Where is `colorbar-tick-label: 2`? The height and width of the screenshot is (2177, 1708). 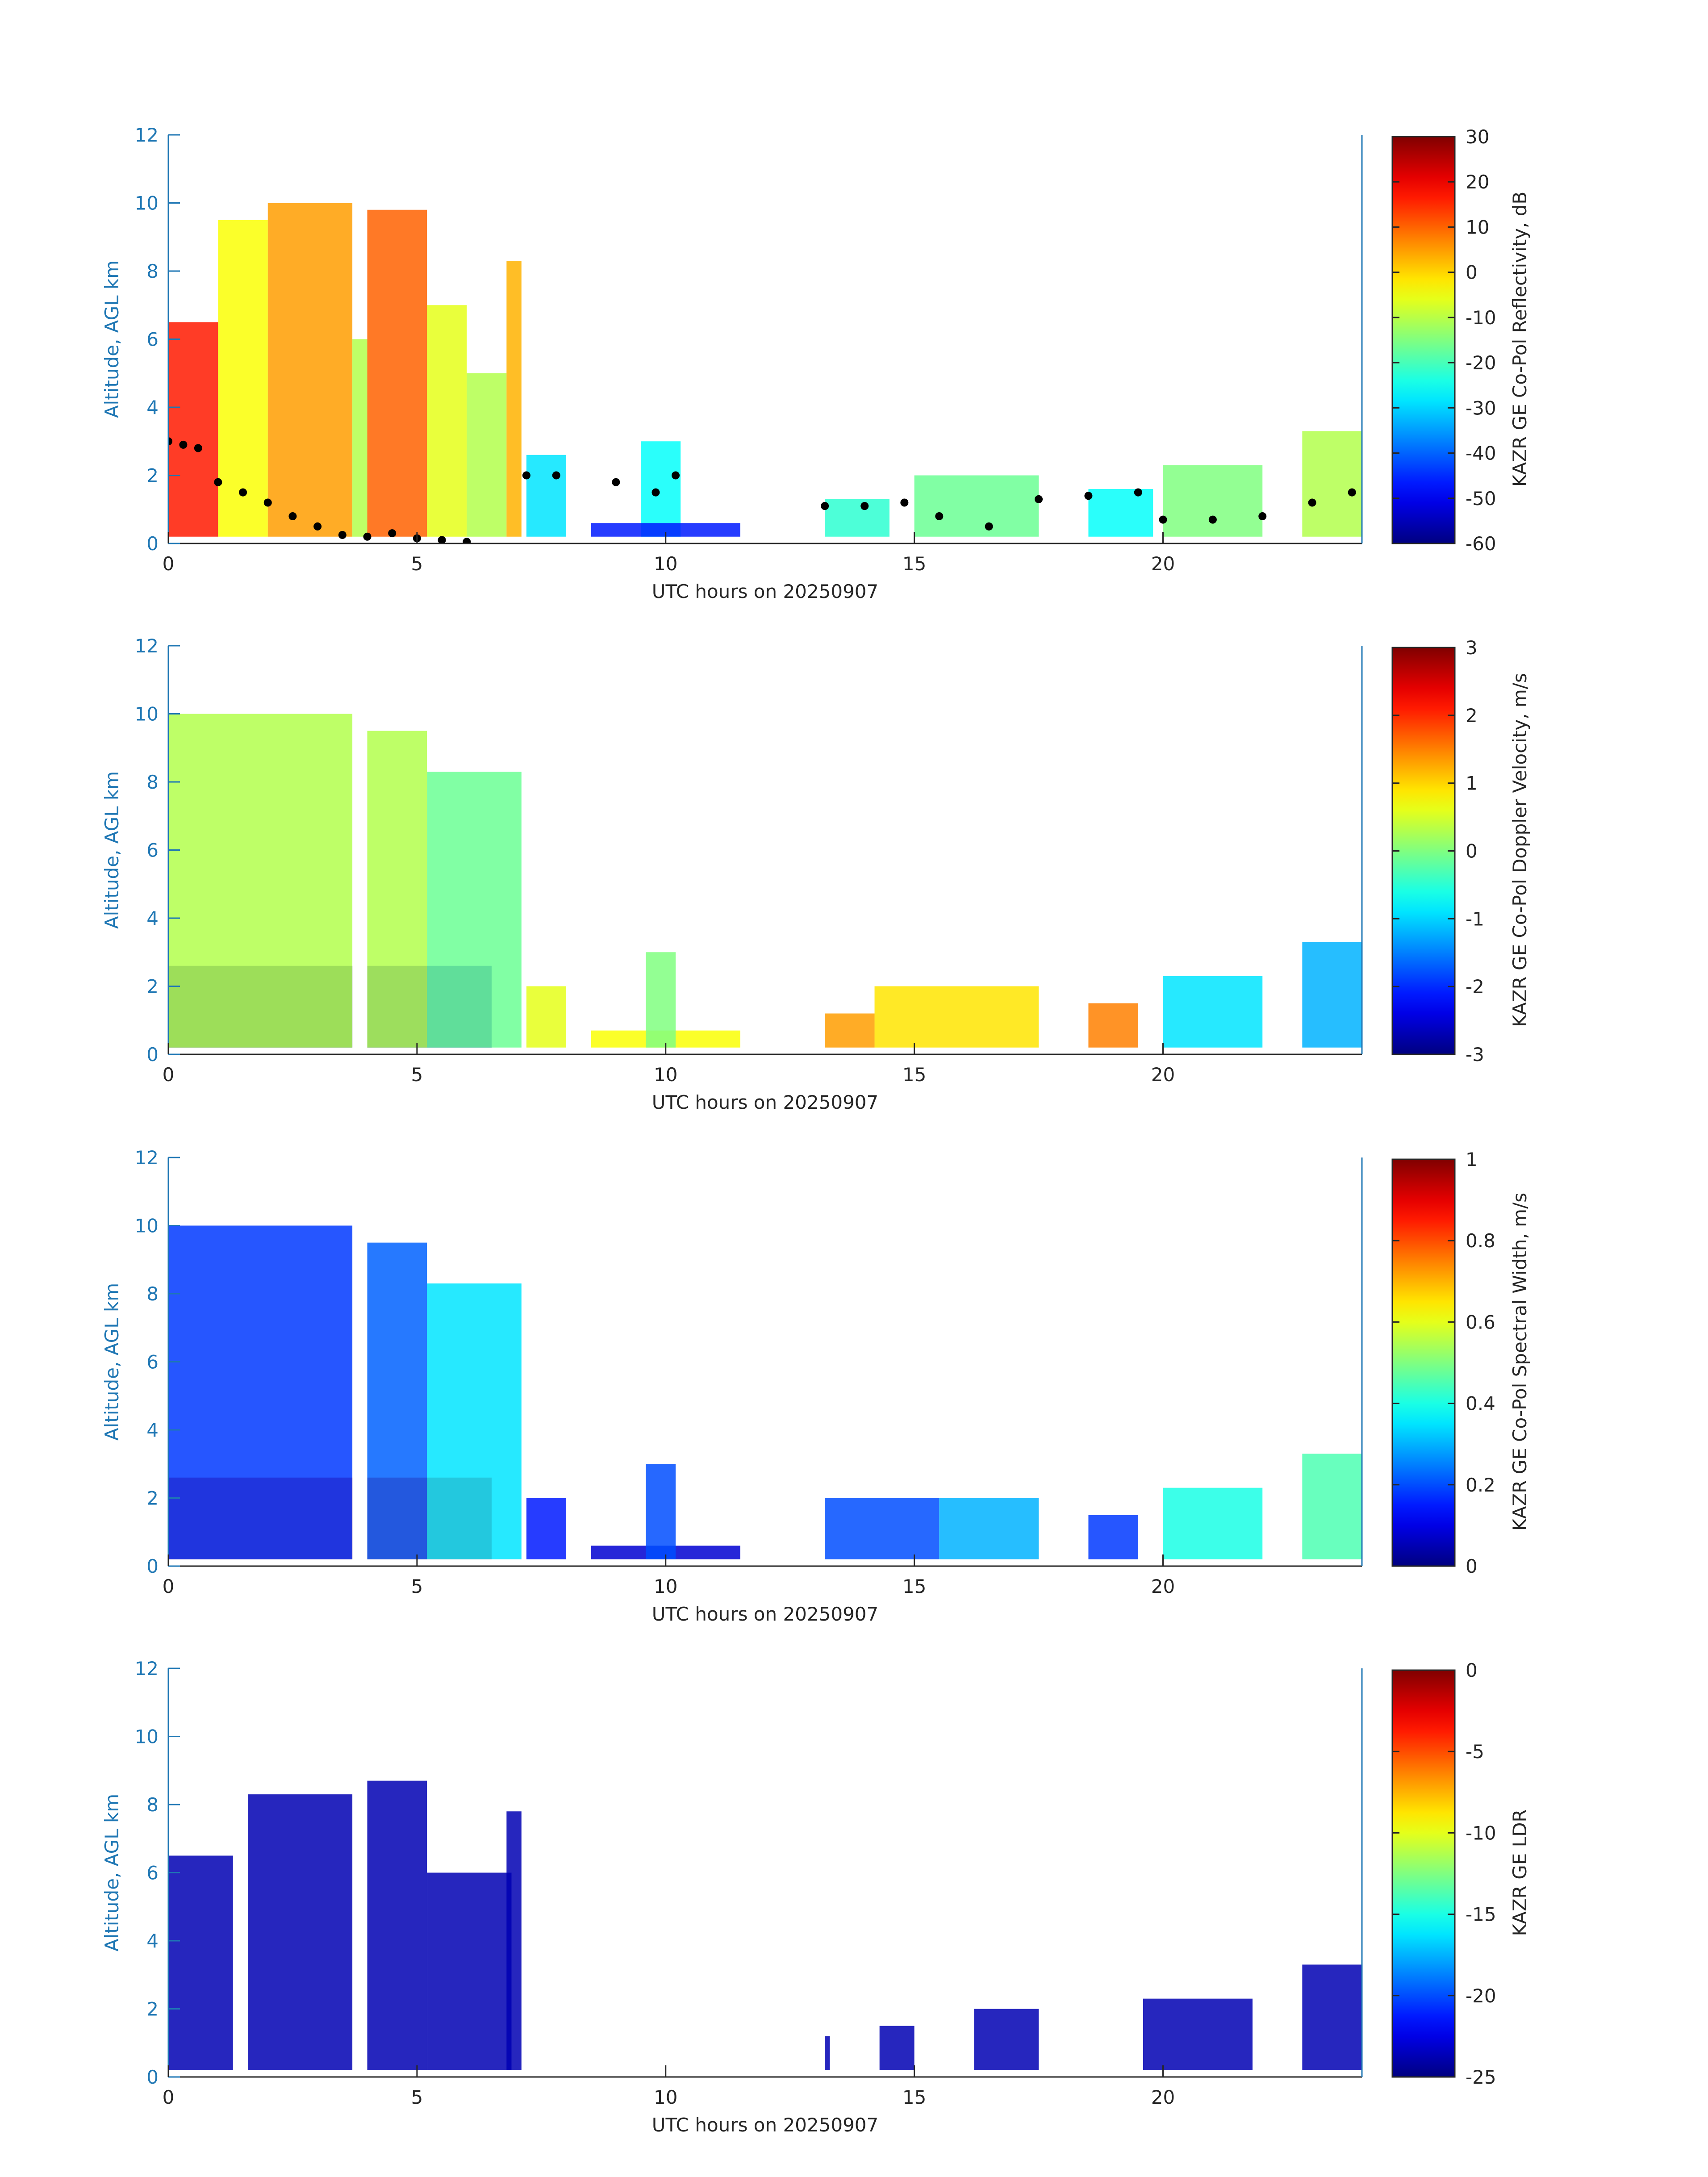
colorbar-tick-label: 2 is located at coordinates (1472, 716).